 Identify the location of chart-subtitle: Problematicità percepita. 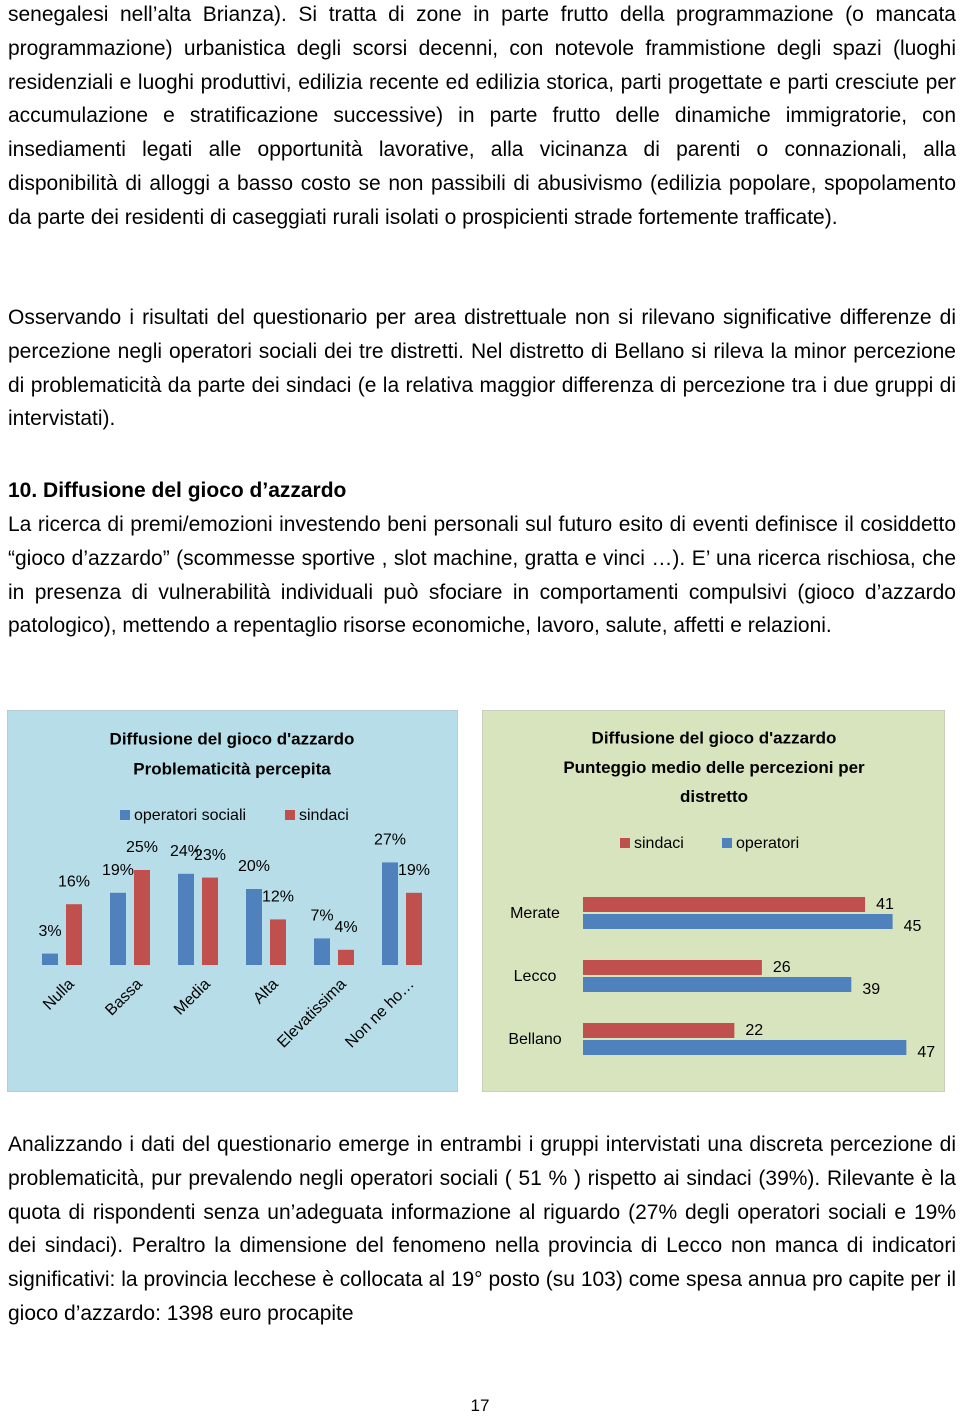
(232, 768).